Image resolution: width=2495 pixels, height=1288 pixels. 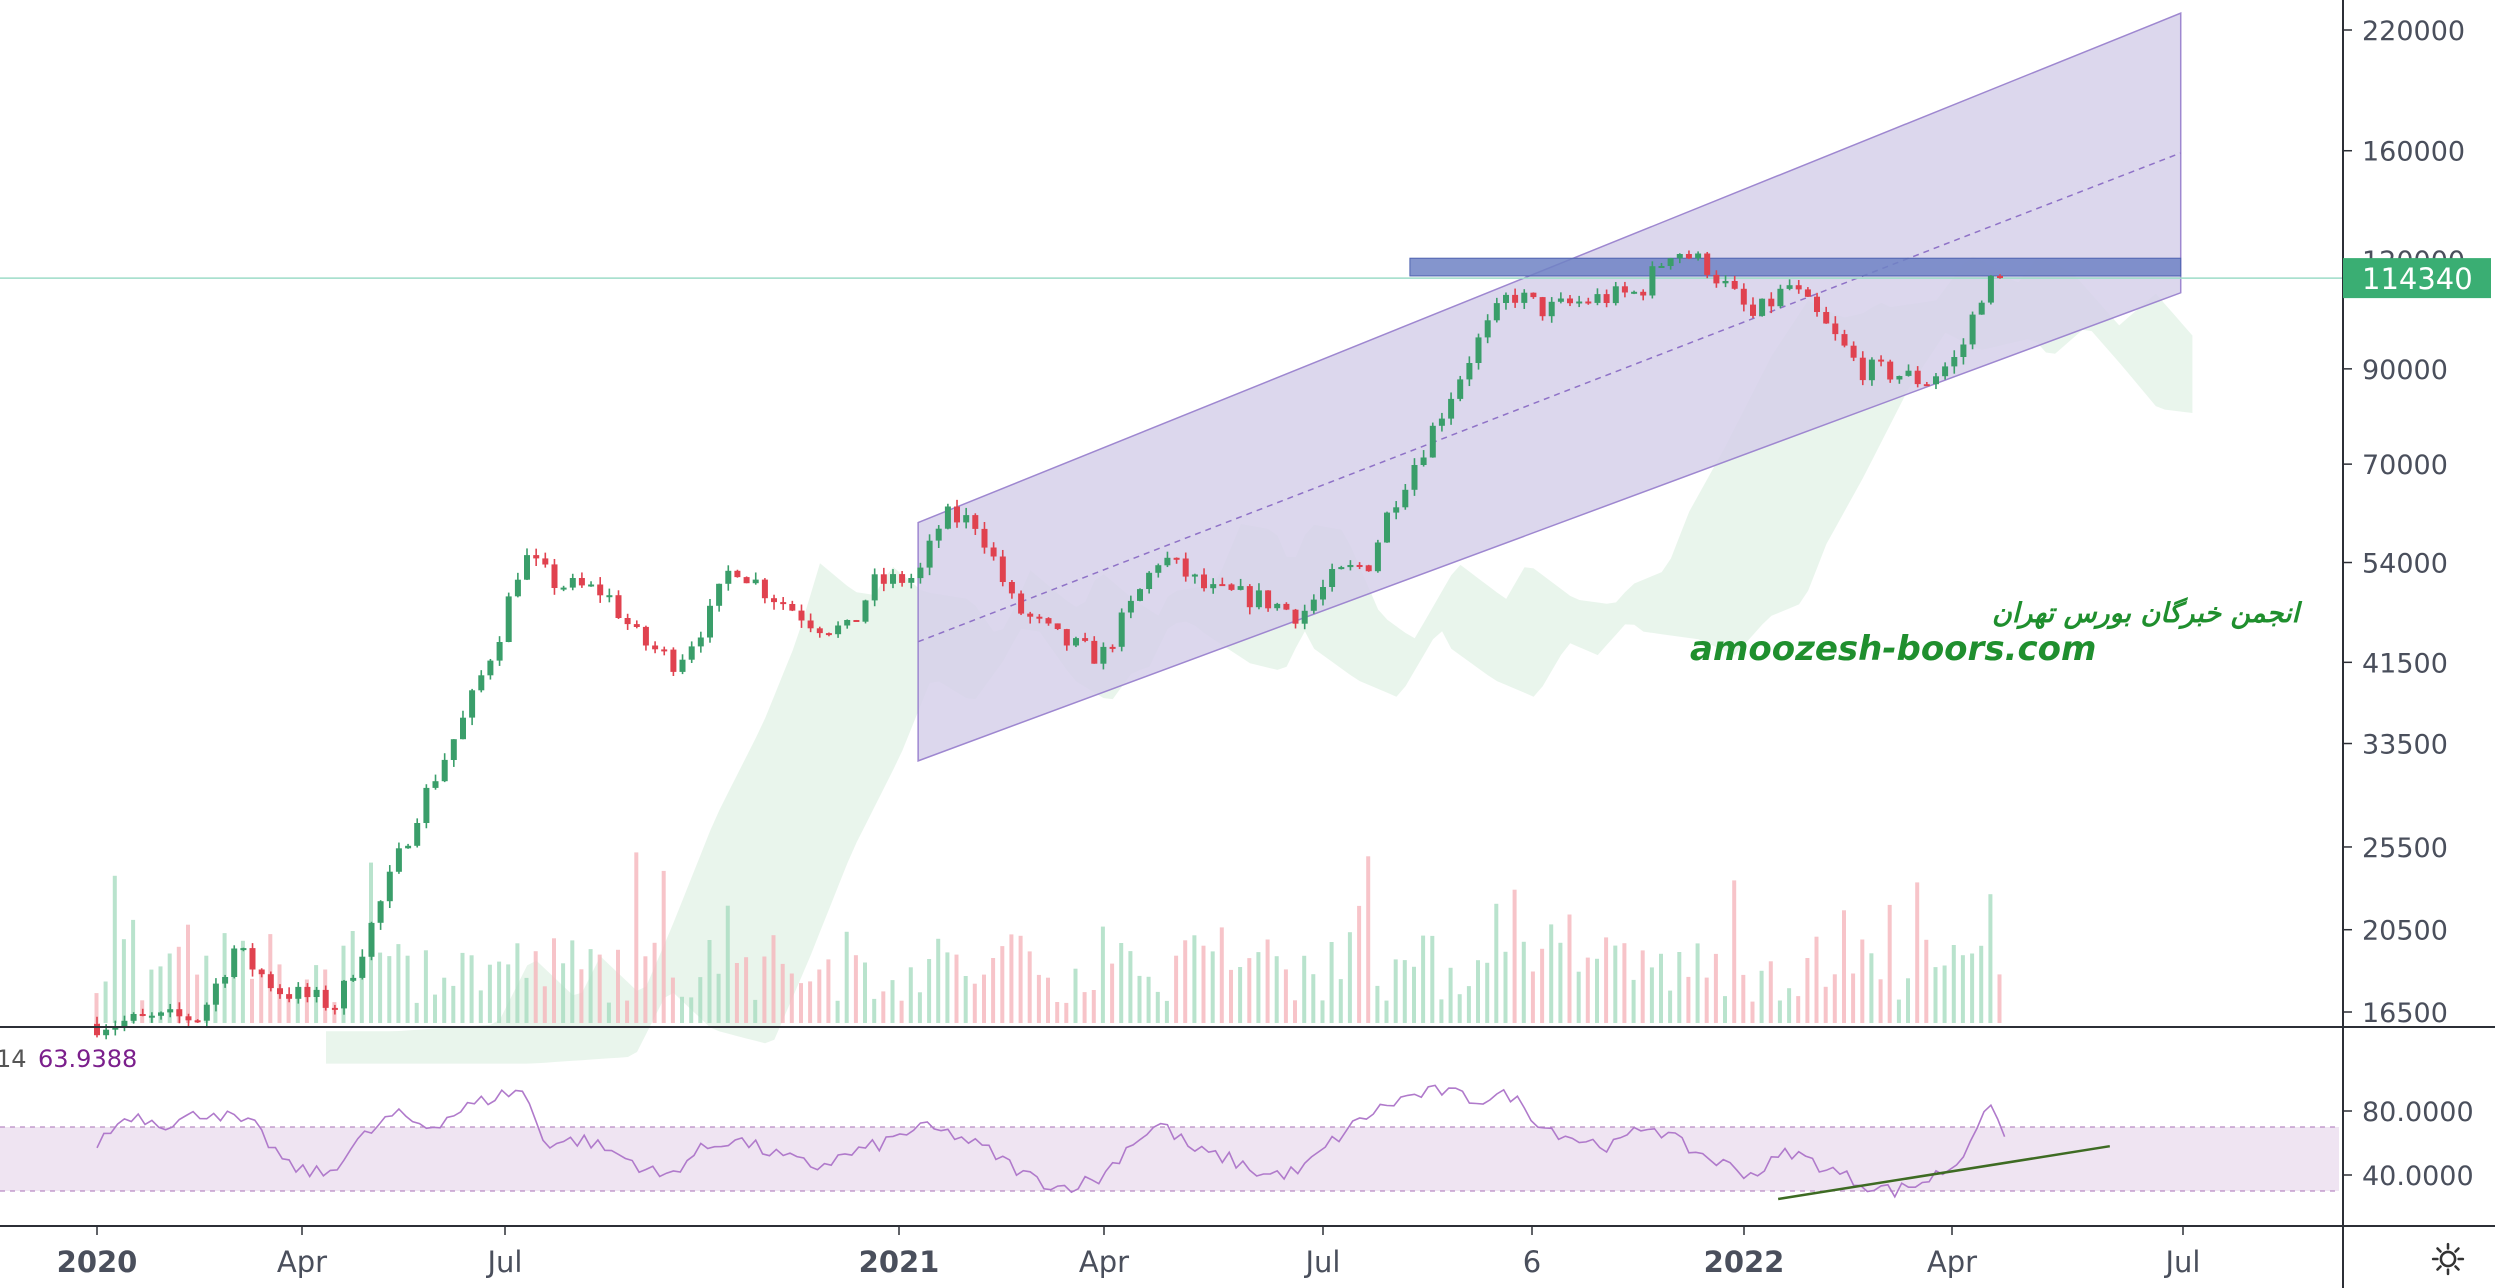 What do you see at coordinates (2448, 1259) in the screenshot?
I see `gear-icon` at bounding box center [2448, 1259].